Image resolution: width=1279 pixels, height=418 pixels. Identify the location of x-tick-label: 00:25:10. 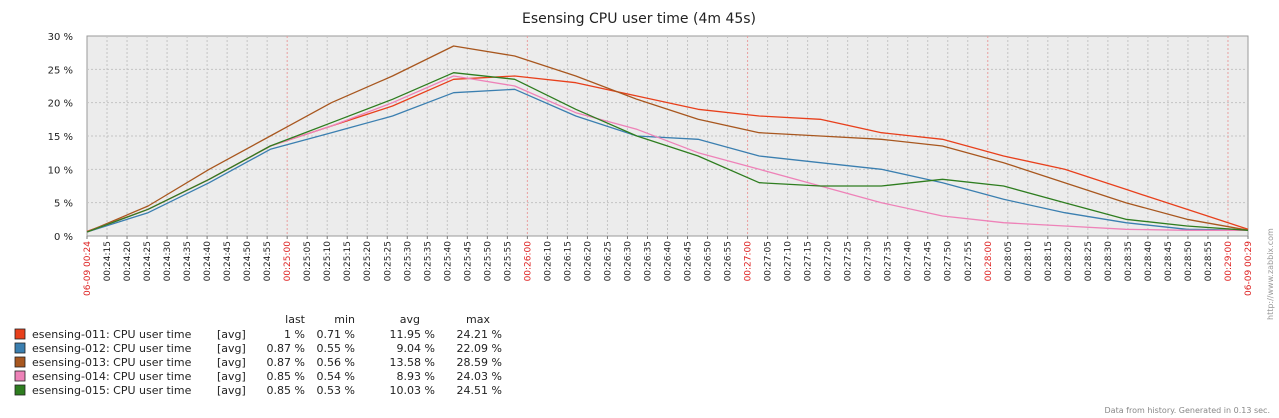
(328, 261).